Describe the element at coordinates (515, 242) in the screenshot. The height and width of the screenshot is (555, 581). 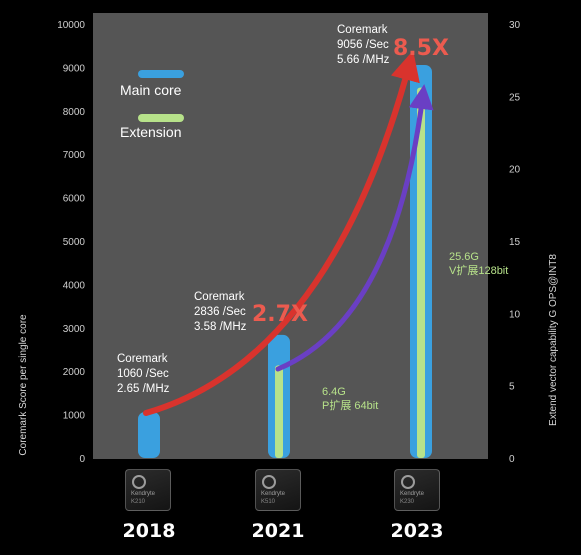
I see `y-tick-label-right: 15` at that location.